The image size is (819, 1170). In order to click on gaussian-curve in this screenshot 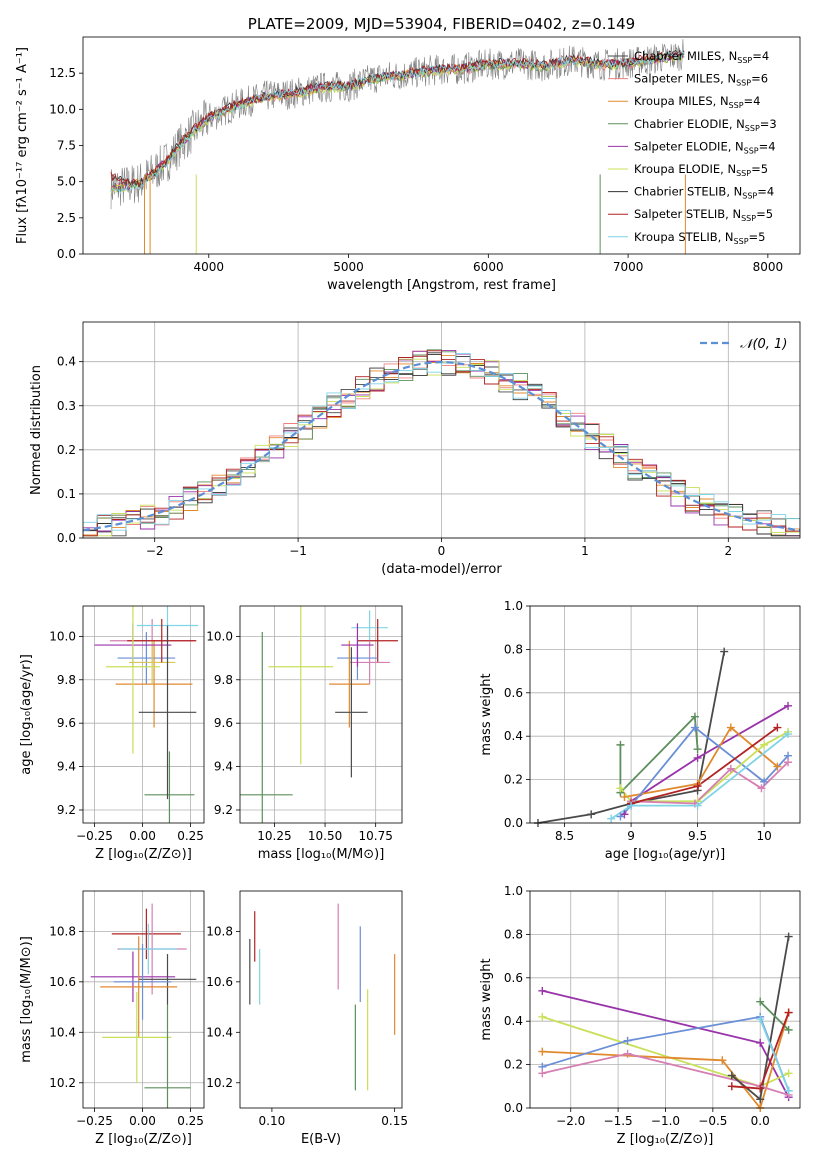, I will do `click(441, 446)`.